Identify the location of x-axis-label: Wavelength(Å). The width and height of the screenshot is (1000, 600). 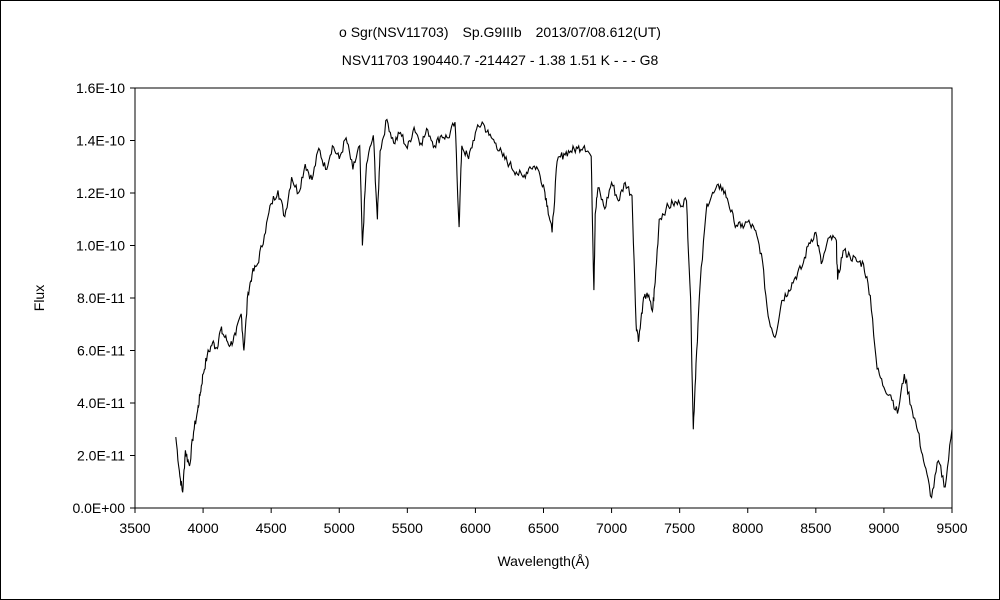
(543, 561).